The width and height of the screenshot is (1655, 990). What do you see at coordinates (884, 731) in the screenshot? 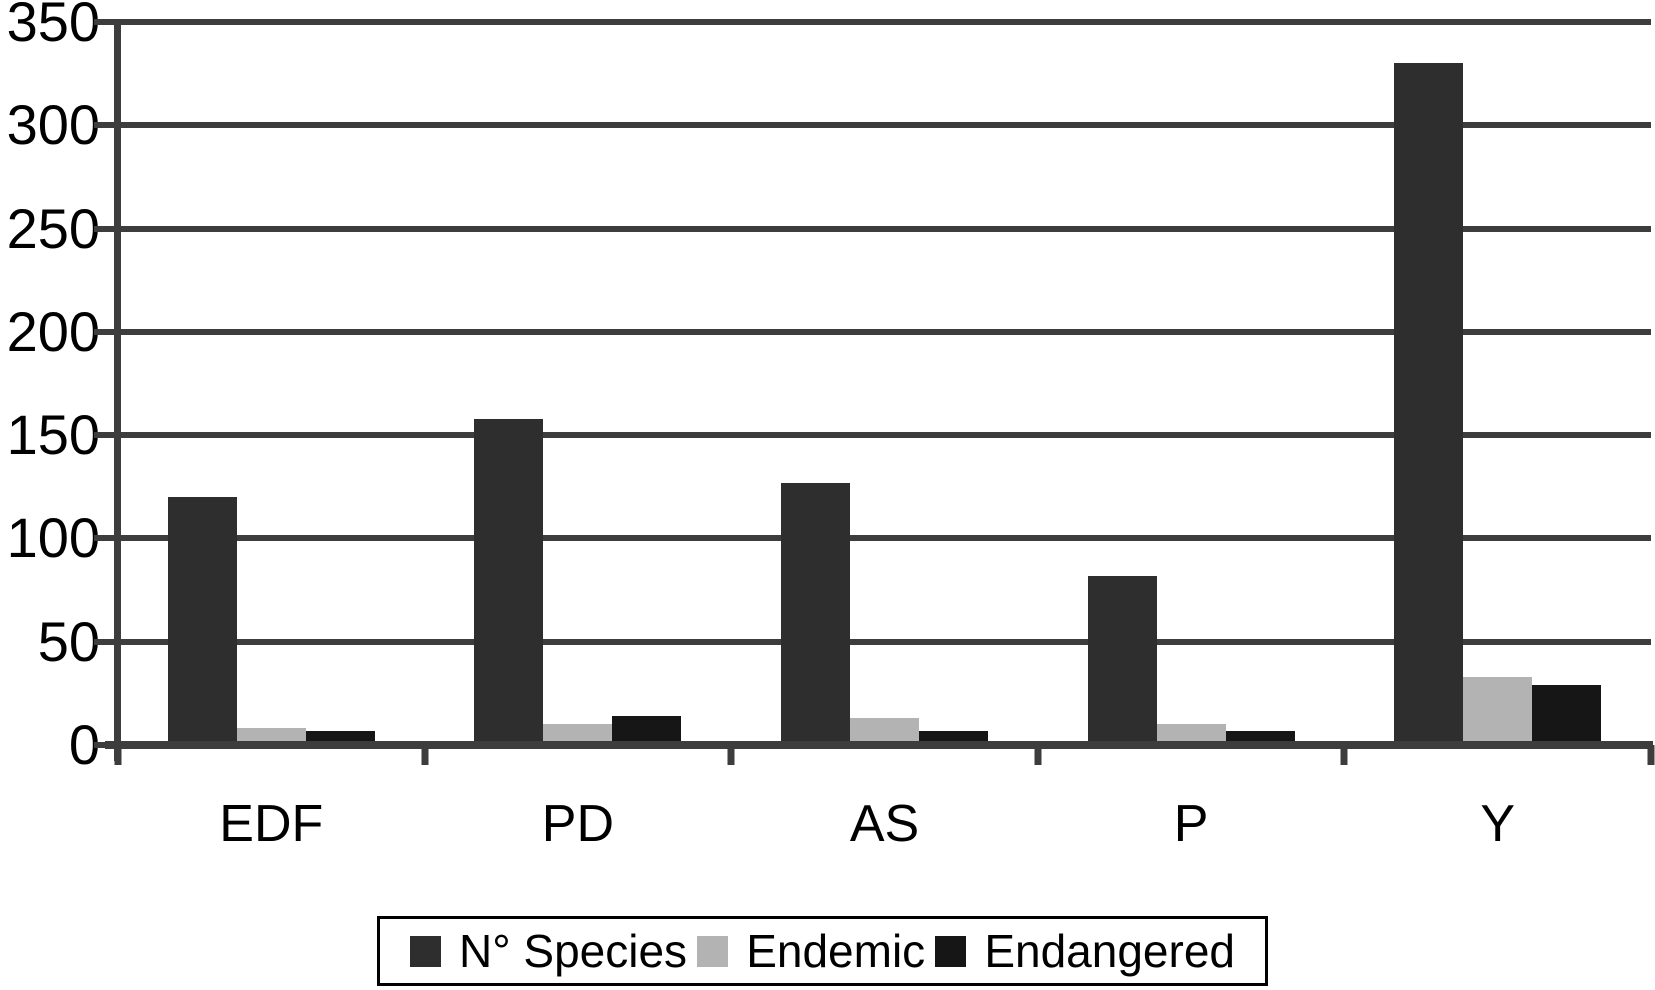
I see `bar-as-endemic` at bounding box center [884, 731].